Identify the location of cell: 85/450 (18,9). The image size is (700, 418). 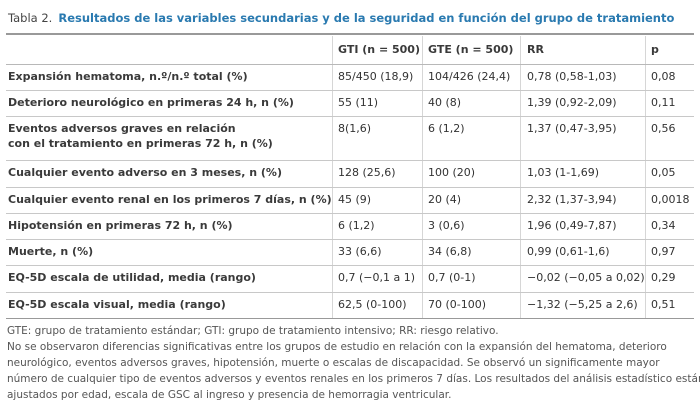
(376, 76).